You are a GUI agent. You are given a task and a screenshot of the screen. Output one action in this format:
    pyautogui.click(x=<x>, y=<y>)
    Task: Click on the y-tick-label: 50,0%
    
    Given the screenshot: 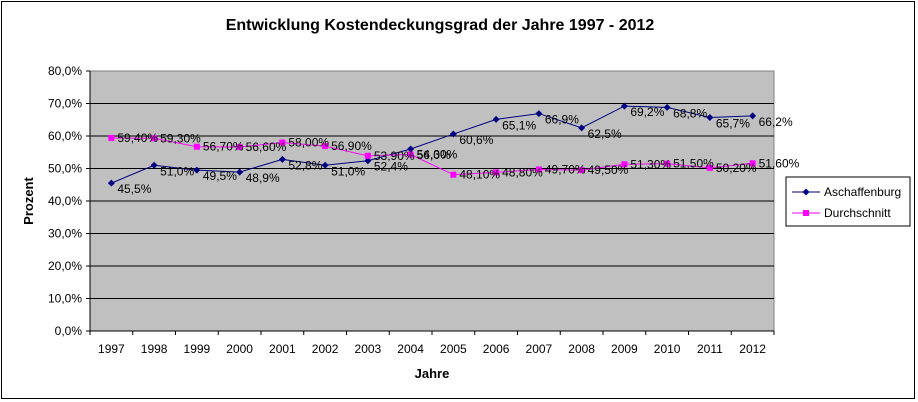 What is the action you would take?
    pyautogui.click(x=65, y=169)
    